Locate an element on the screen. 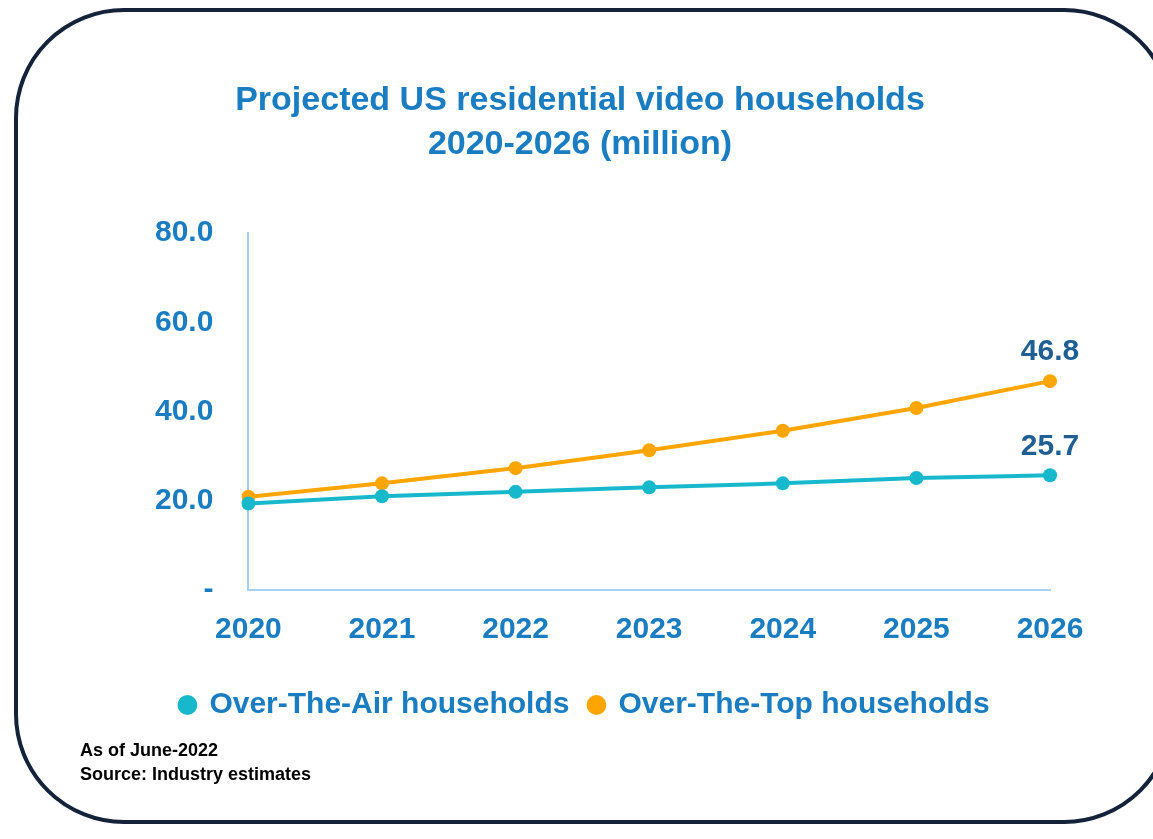 The height and width of the screenshot is (839, 1153). data-label: 46.8 is located at coordinates (1050, 350).